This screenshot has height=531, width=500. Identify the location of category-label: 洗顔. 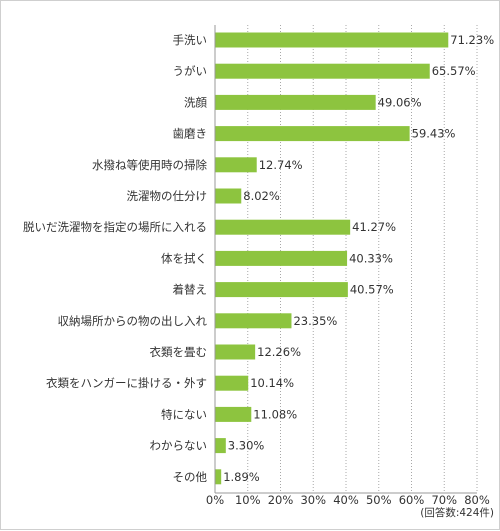
(195, 102).